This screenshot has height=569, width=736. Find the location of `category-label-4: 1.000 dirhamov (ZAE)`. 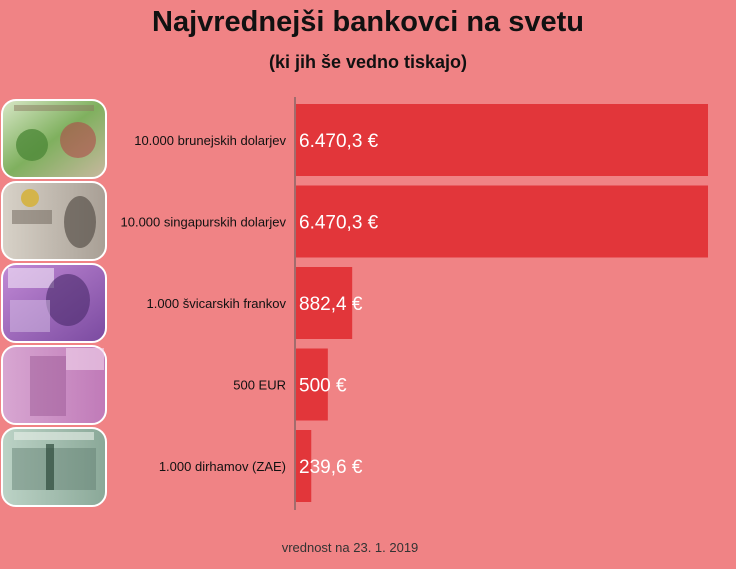

category-label-4: 1.000 dirhamov (ZAE) is located at coordinates (222, 466).